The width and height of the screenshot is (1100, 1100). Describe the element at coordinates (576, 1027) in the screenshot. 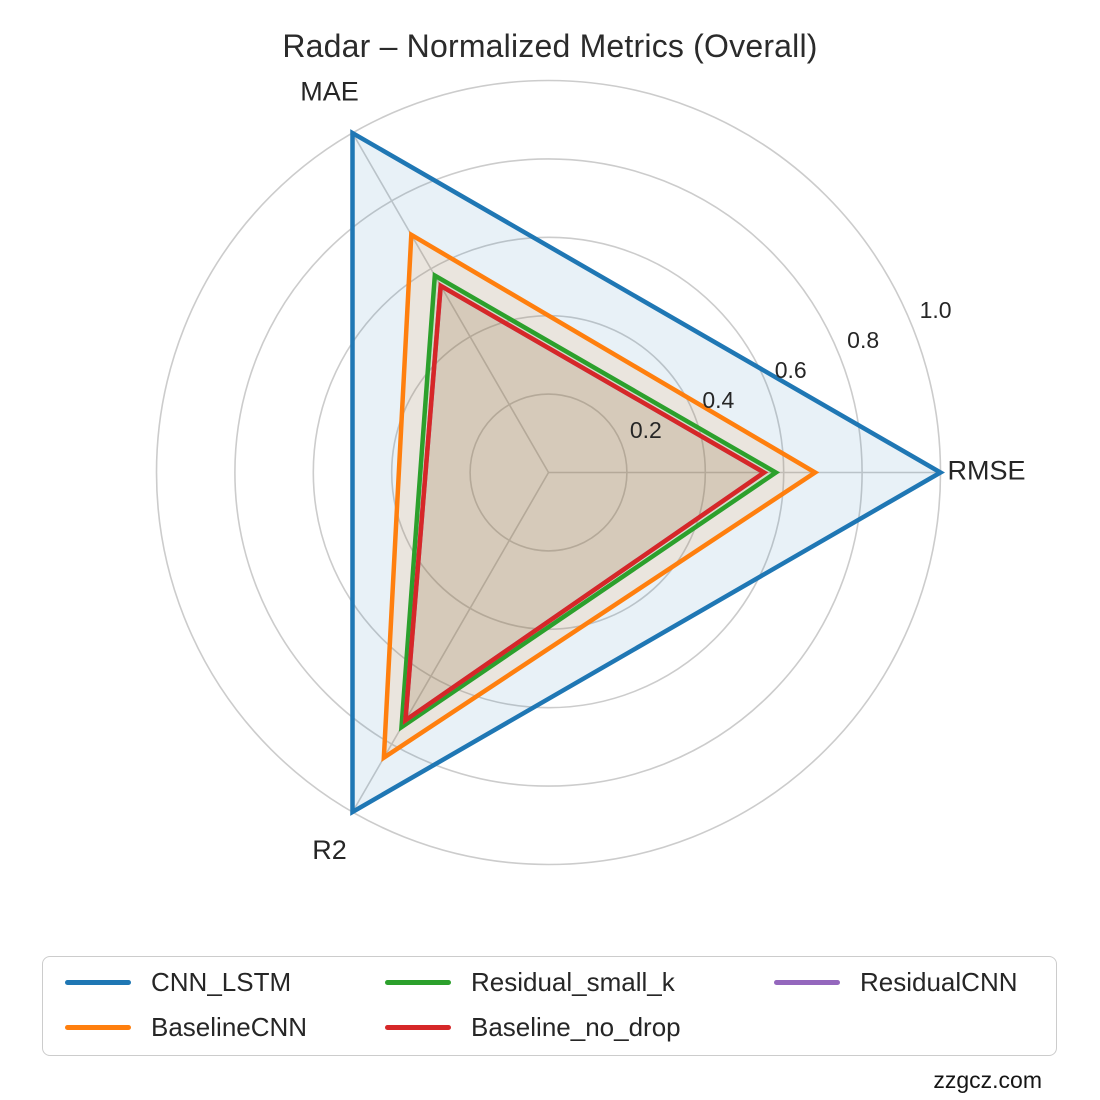

I see `legend-label: Baseline_no_drop` at that location.